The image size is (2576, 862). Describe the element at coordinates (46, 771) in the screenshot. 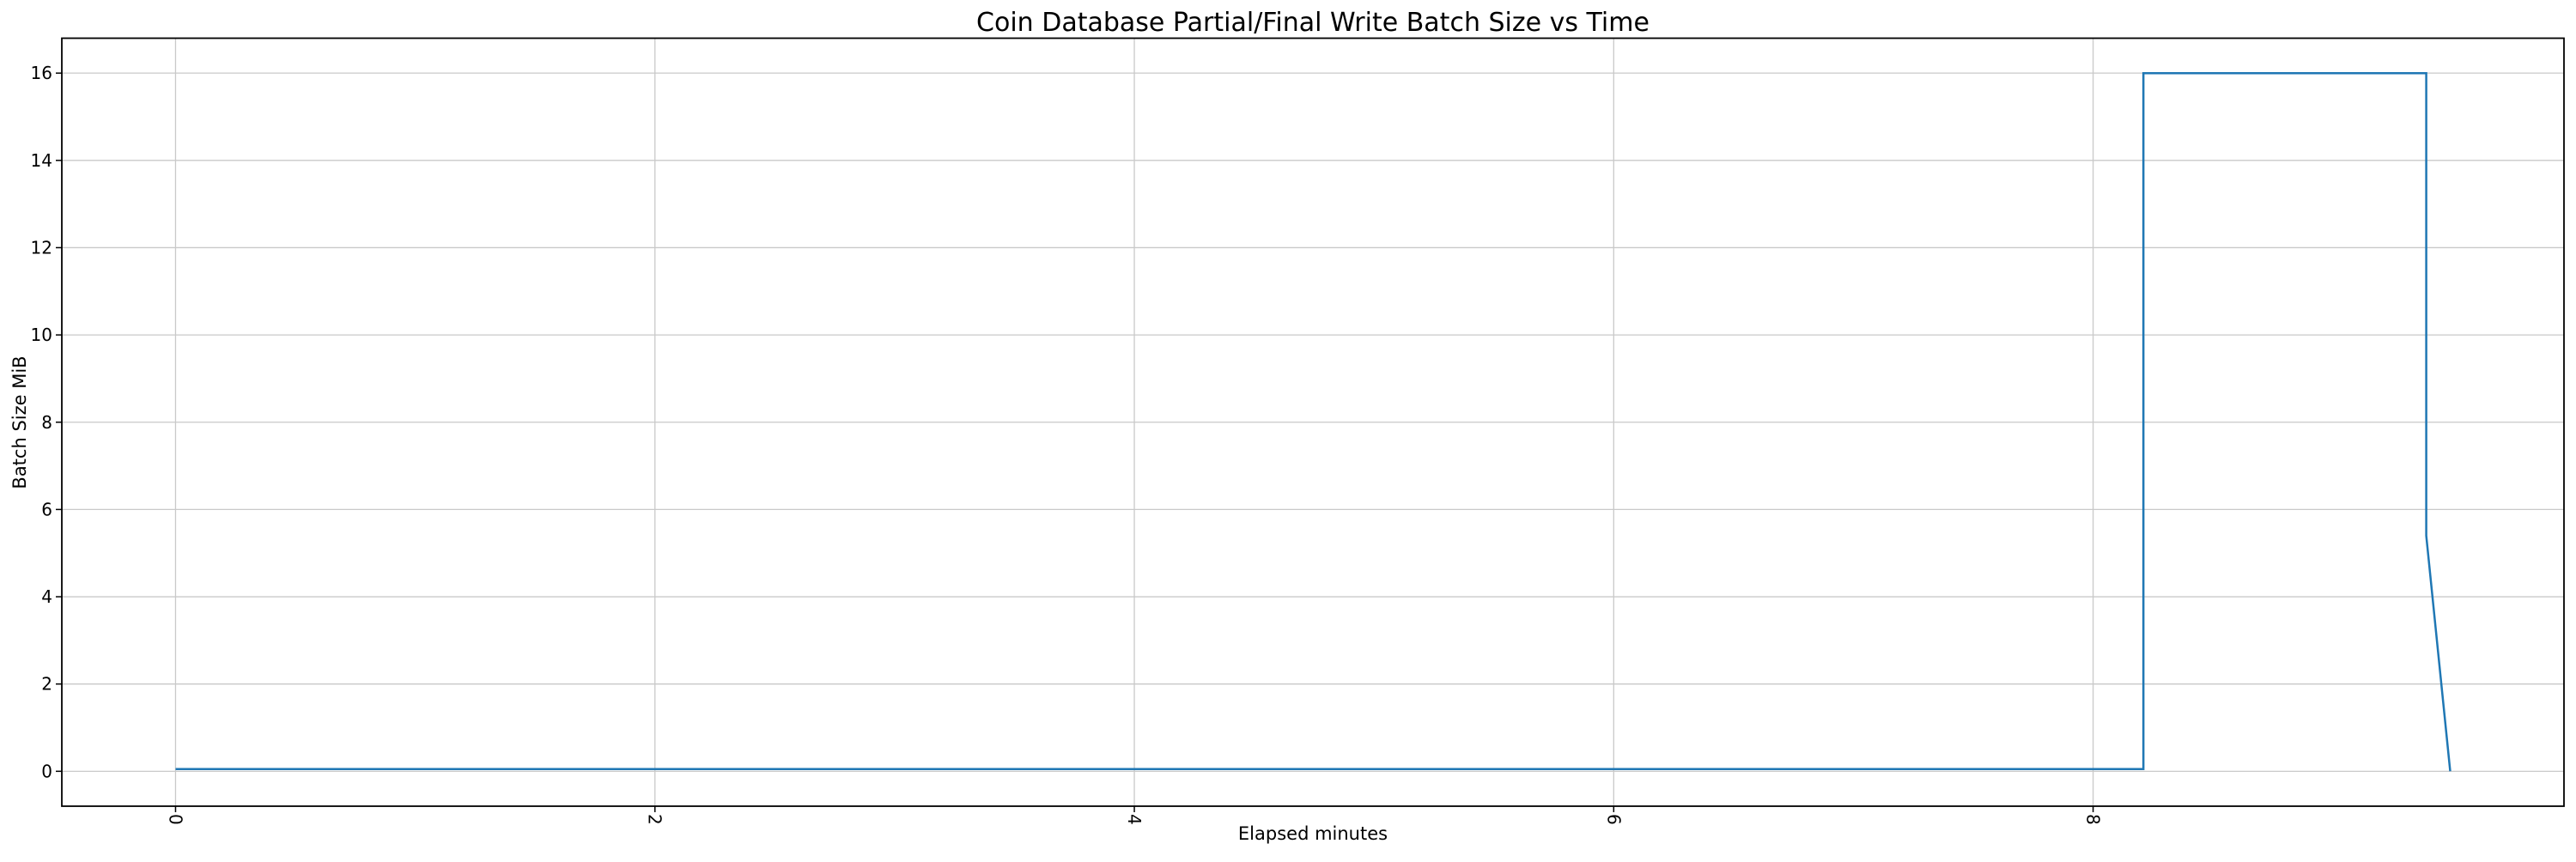

I see `y-tick-label: 0` at that location.